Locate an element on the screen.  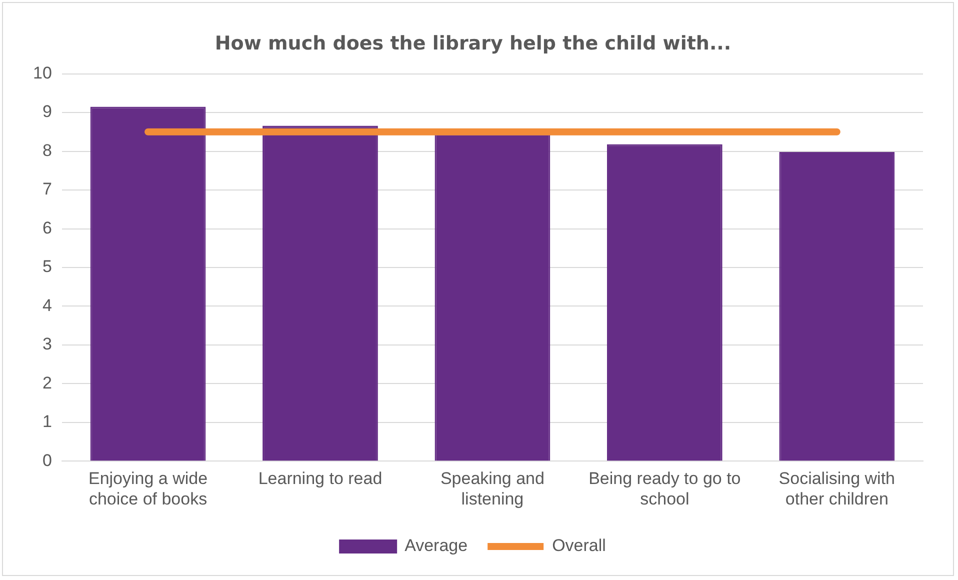
y-tick-label: 8 is located at coordinates (47, 150).